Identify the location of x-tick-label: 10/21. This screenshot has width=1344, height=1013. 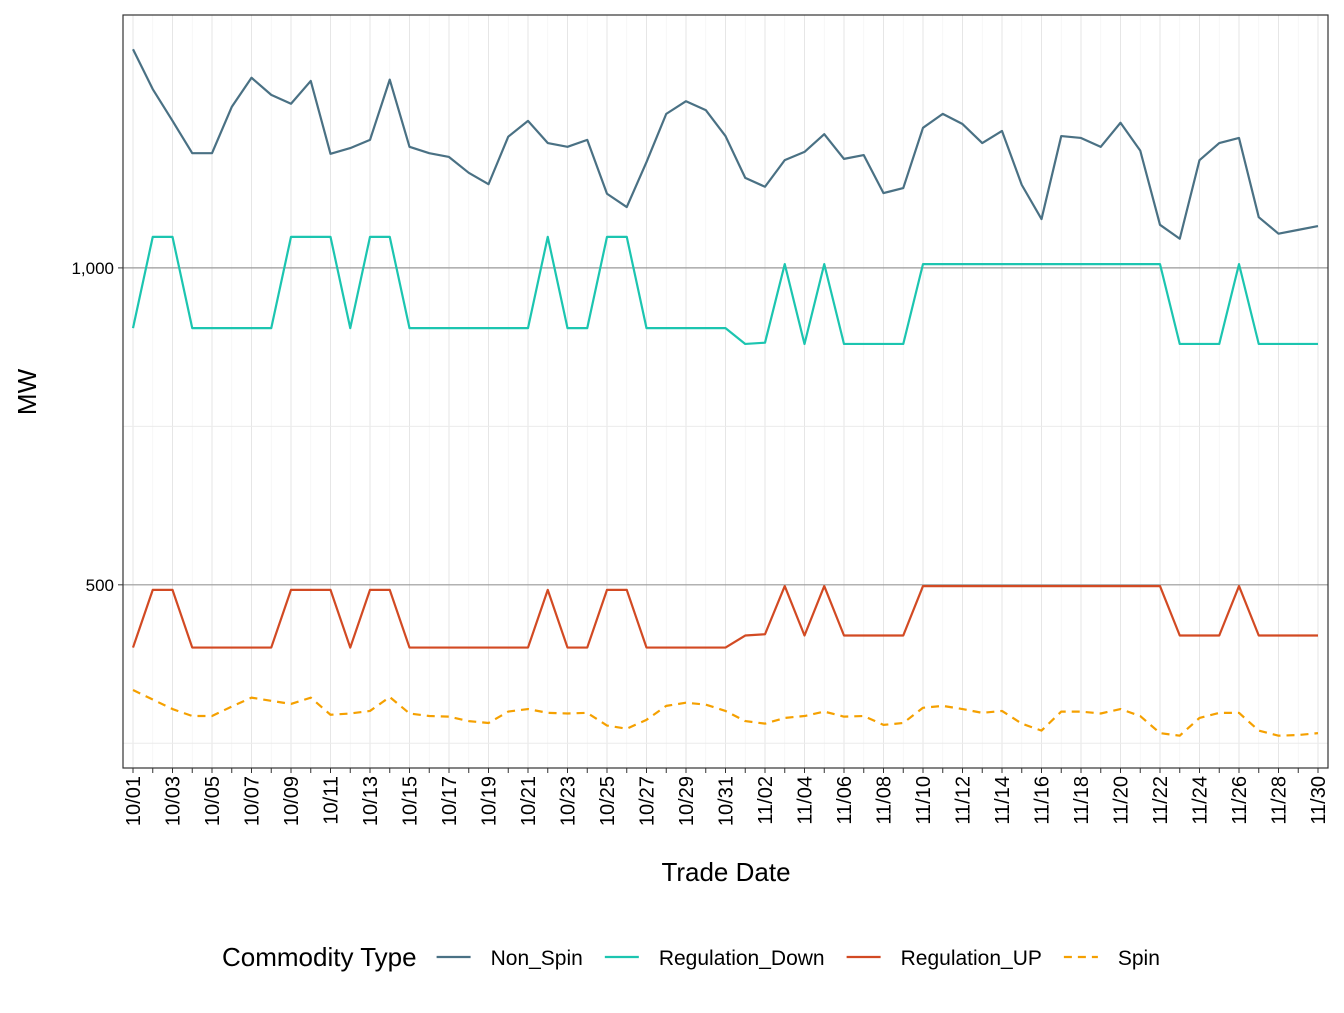
(529, 801).